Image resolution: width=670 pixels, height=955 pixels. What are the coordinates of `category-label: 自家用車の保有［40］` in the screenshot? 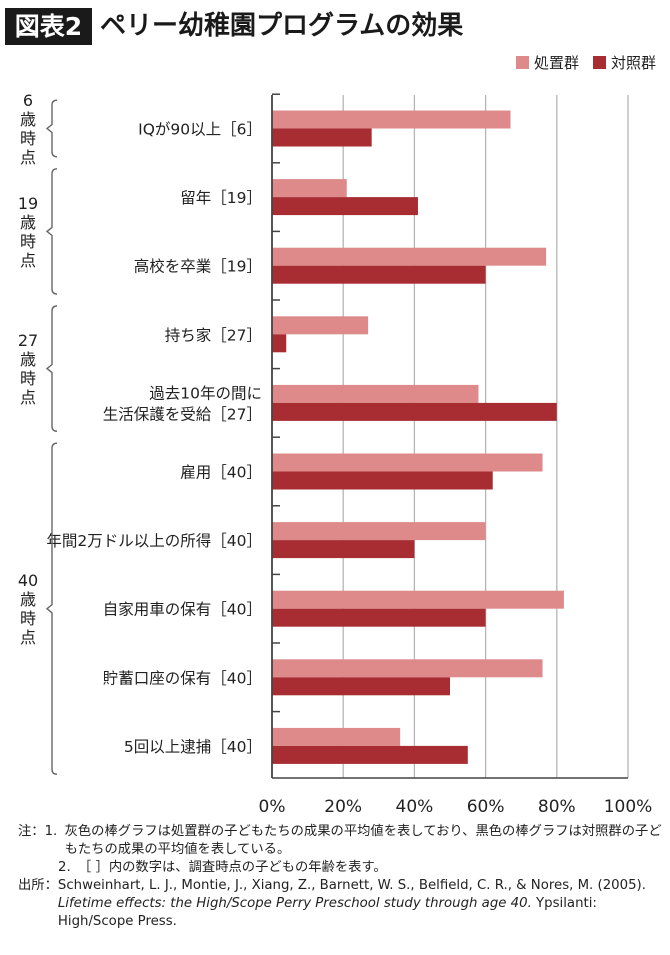 It's located at (182, 610).